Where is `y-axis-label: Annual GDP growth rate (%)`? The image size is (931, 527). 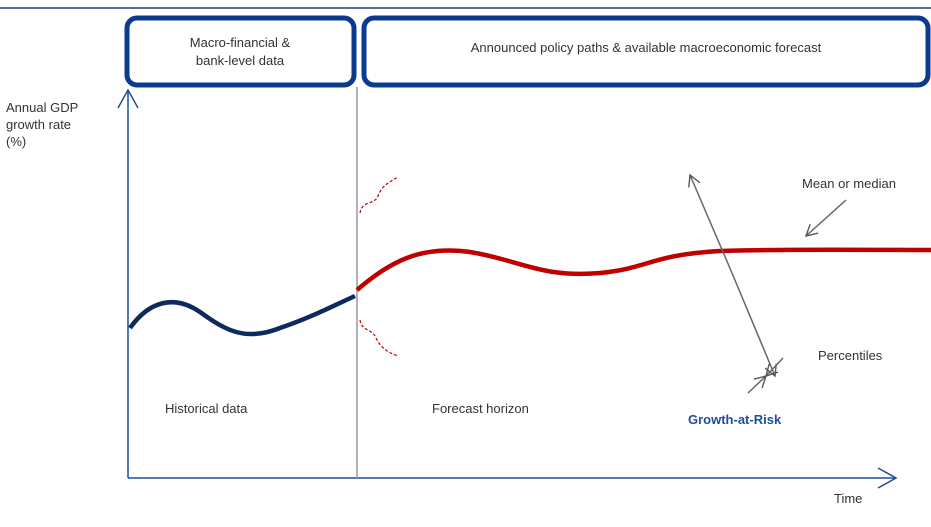
y-axis-label: Annual GDP growth rate (%) is located at coordinates (42, 124).